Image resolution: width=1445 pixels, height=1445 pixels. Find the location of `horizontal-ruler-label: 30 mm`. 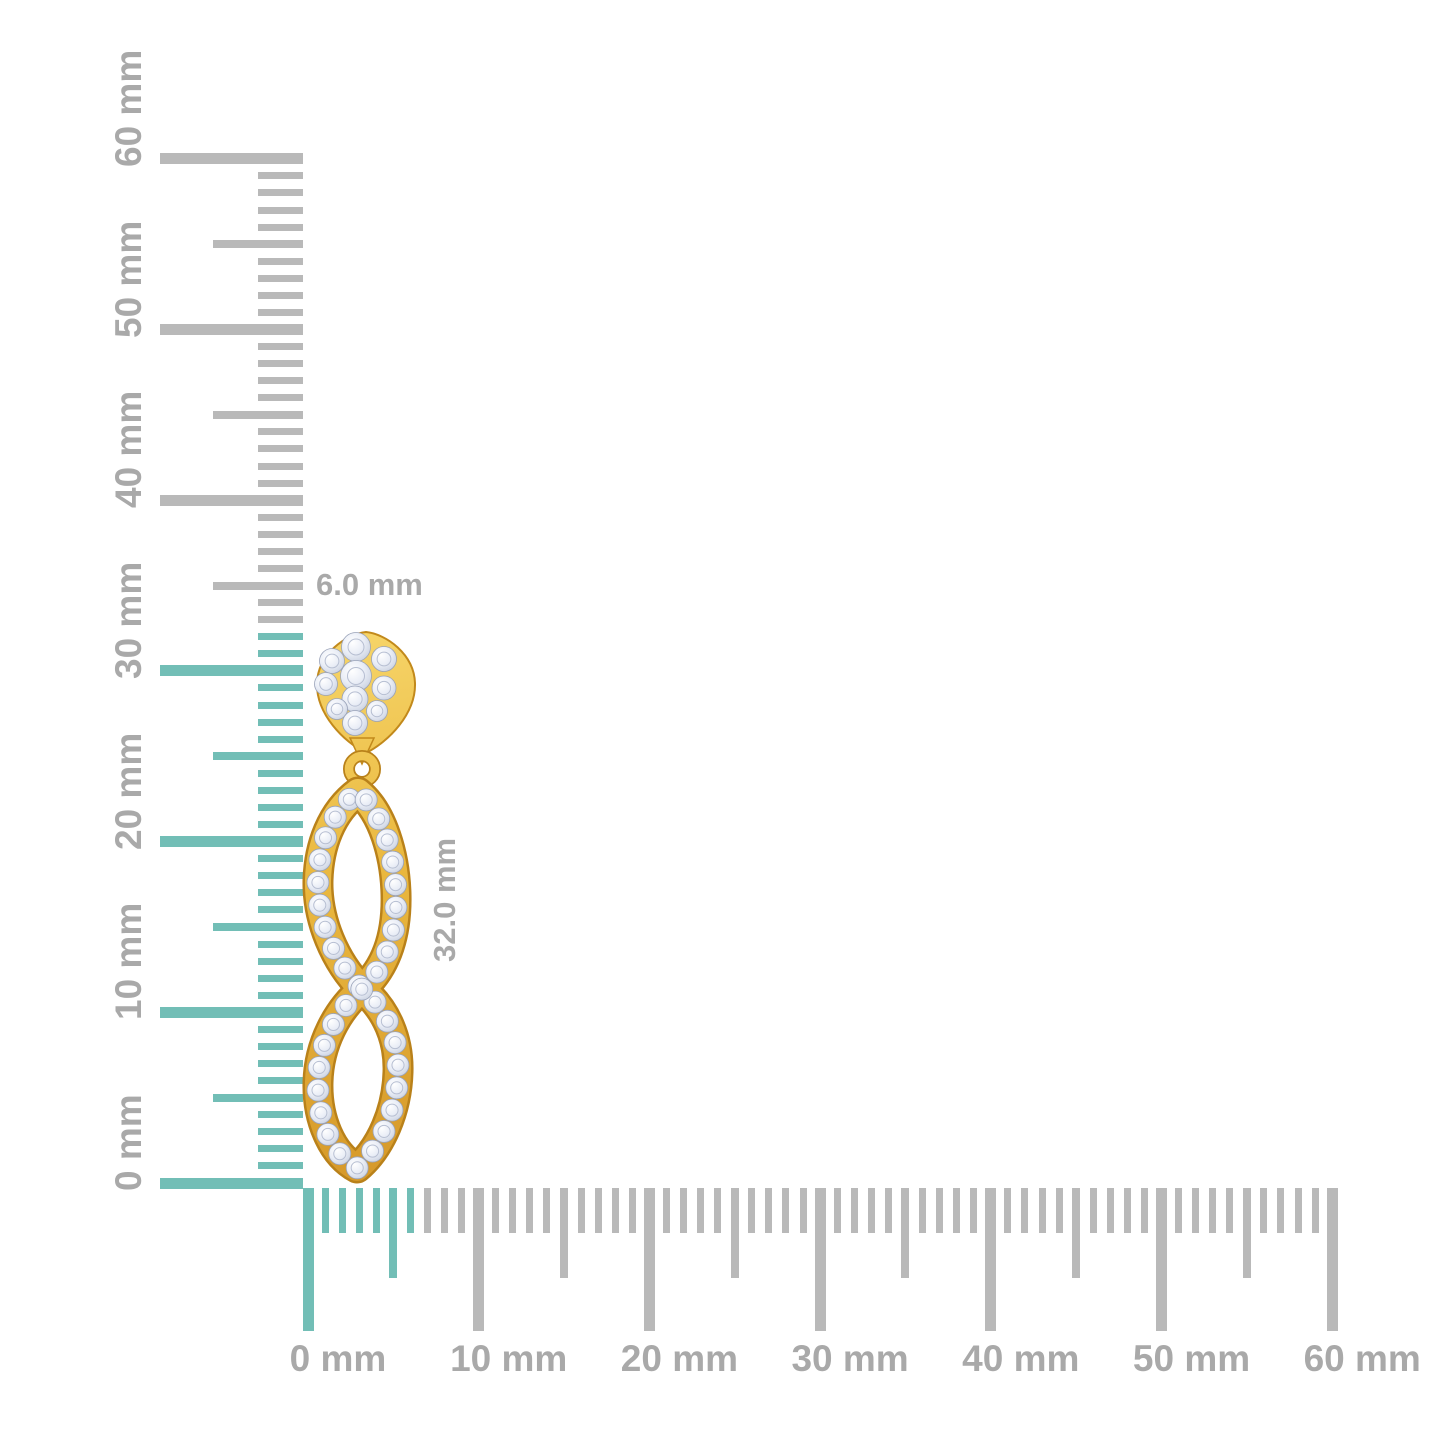

horizontal-ruler-label: 30 mm is located at coordinates (850, 1358).